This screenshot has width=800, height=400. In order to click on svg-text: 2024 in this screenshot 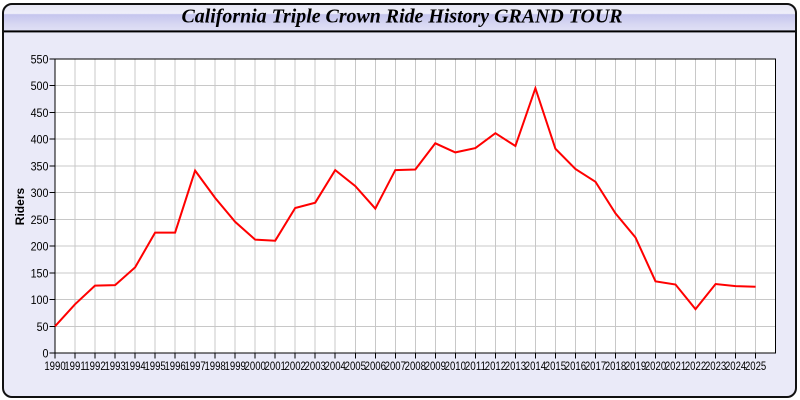, I will do `click(736, 366)`.